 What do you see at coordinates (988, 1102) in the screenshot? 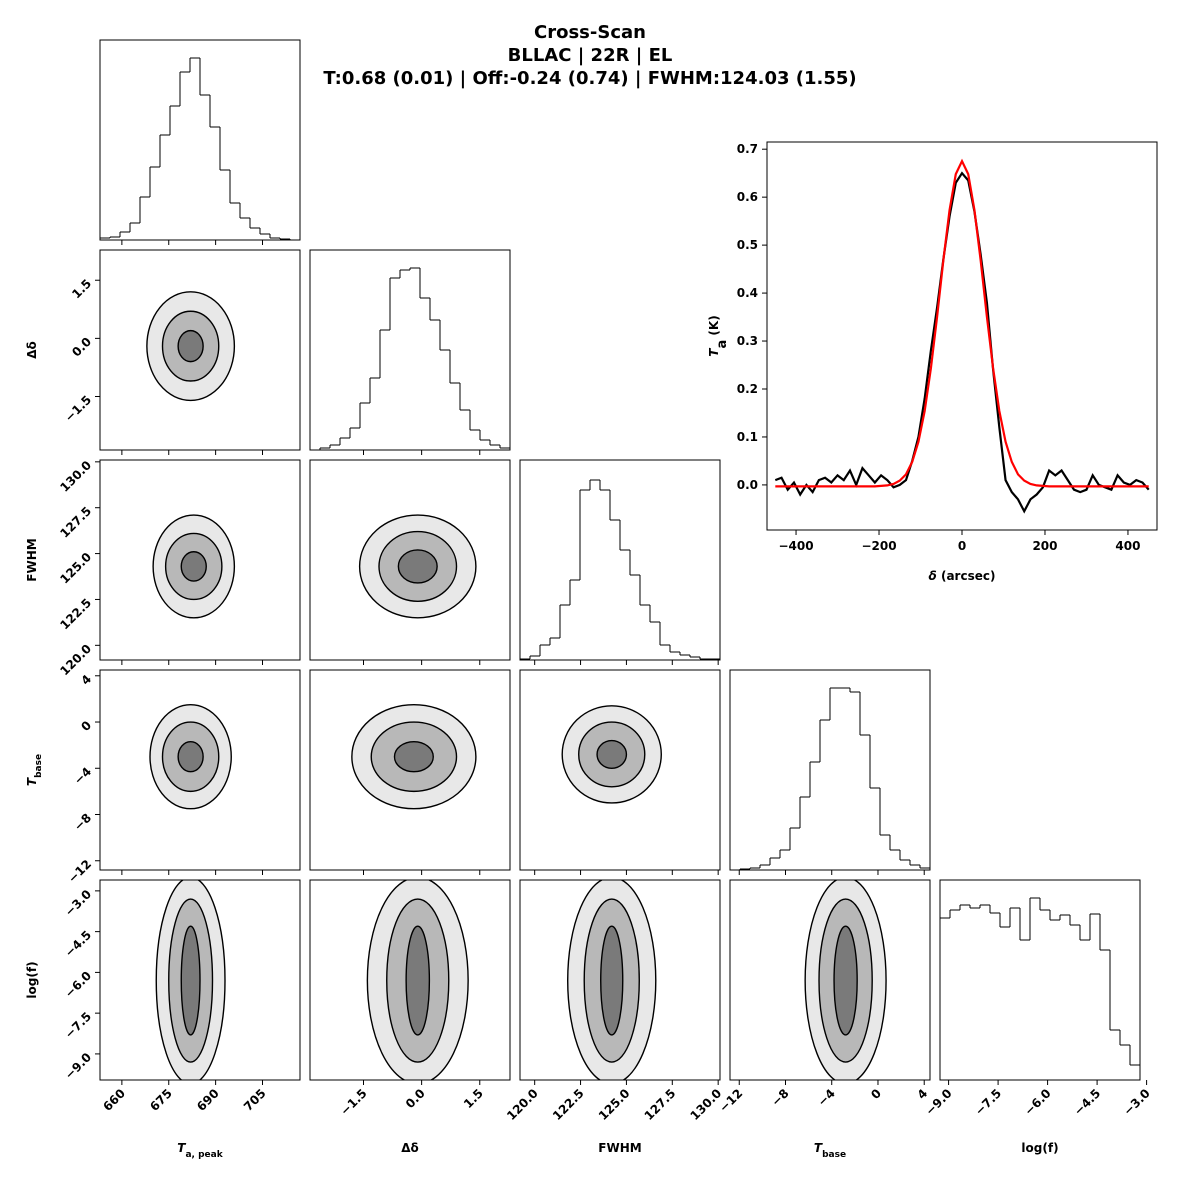
I see `x-tick-label: −7.5` at bounding box center [988, 1102].